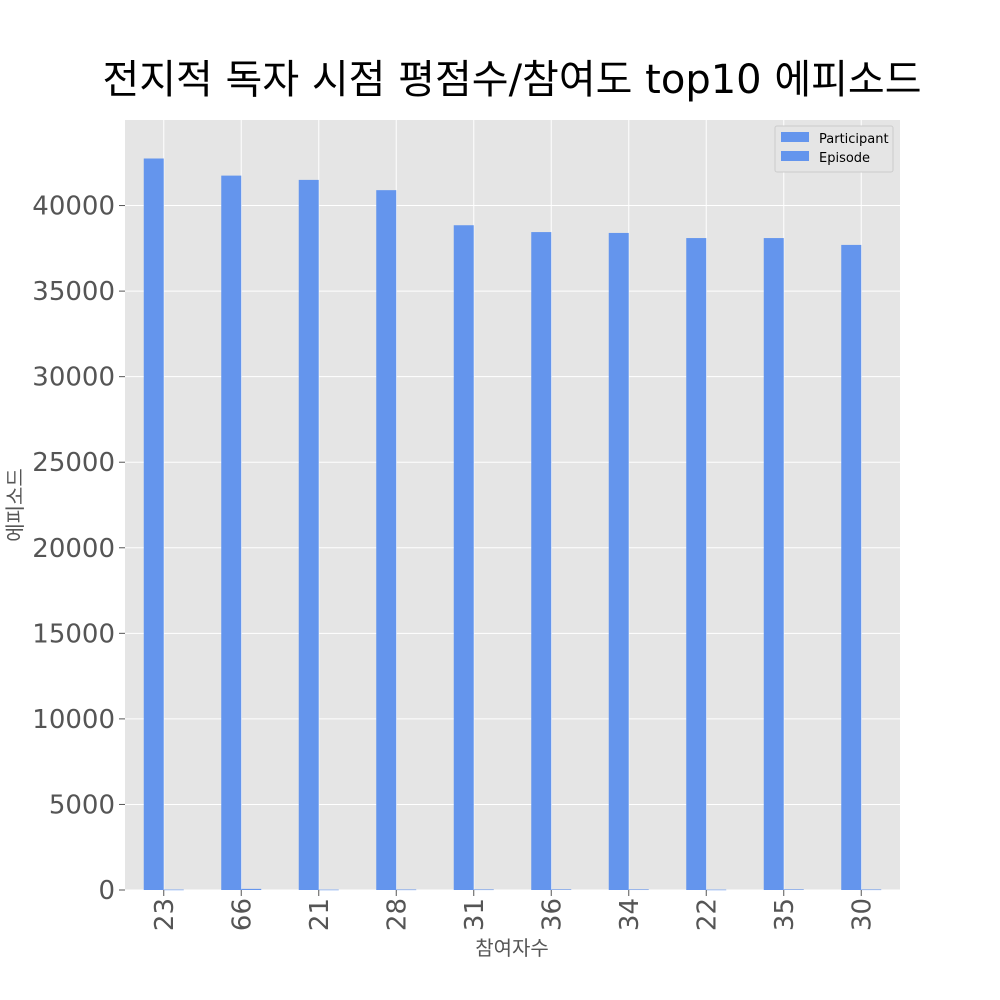  Describe the element at coordinates (242, 914) in the screenshot. I see `x-tick-label: 66` at that location.